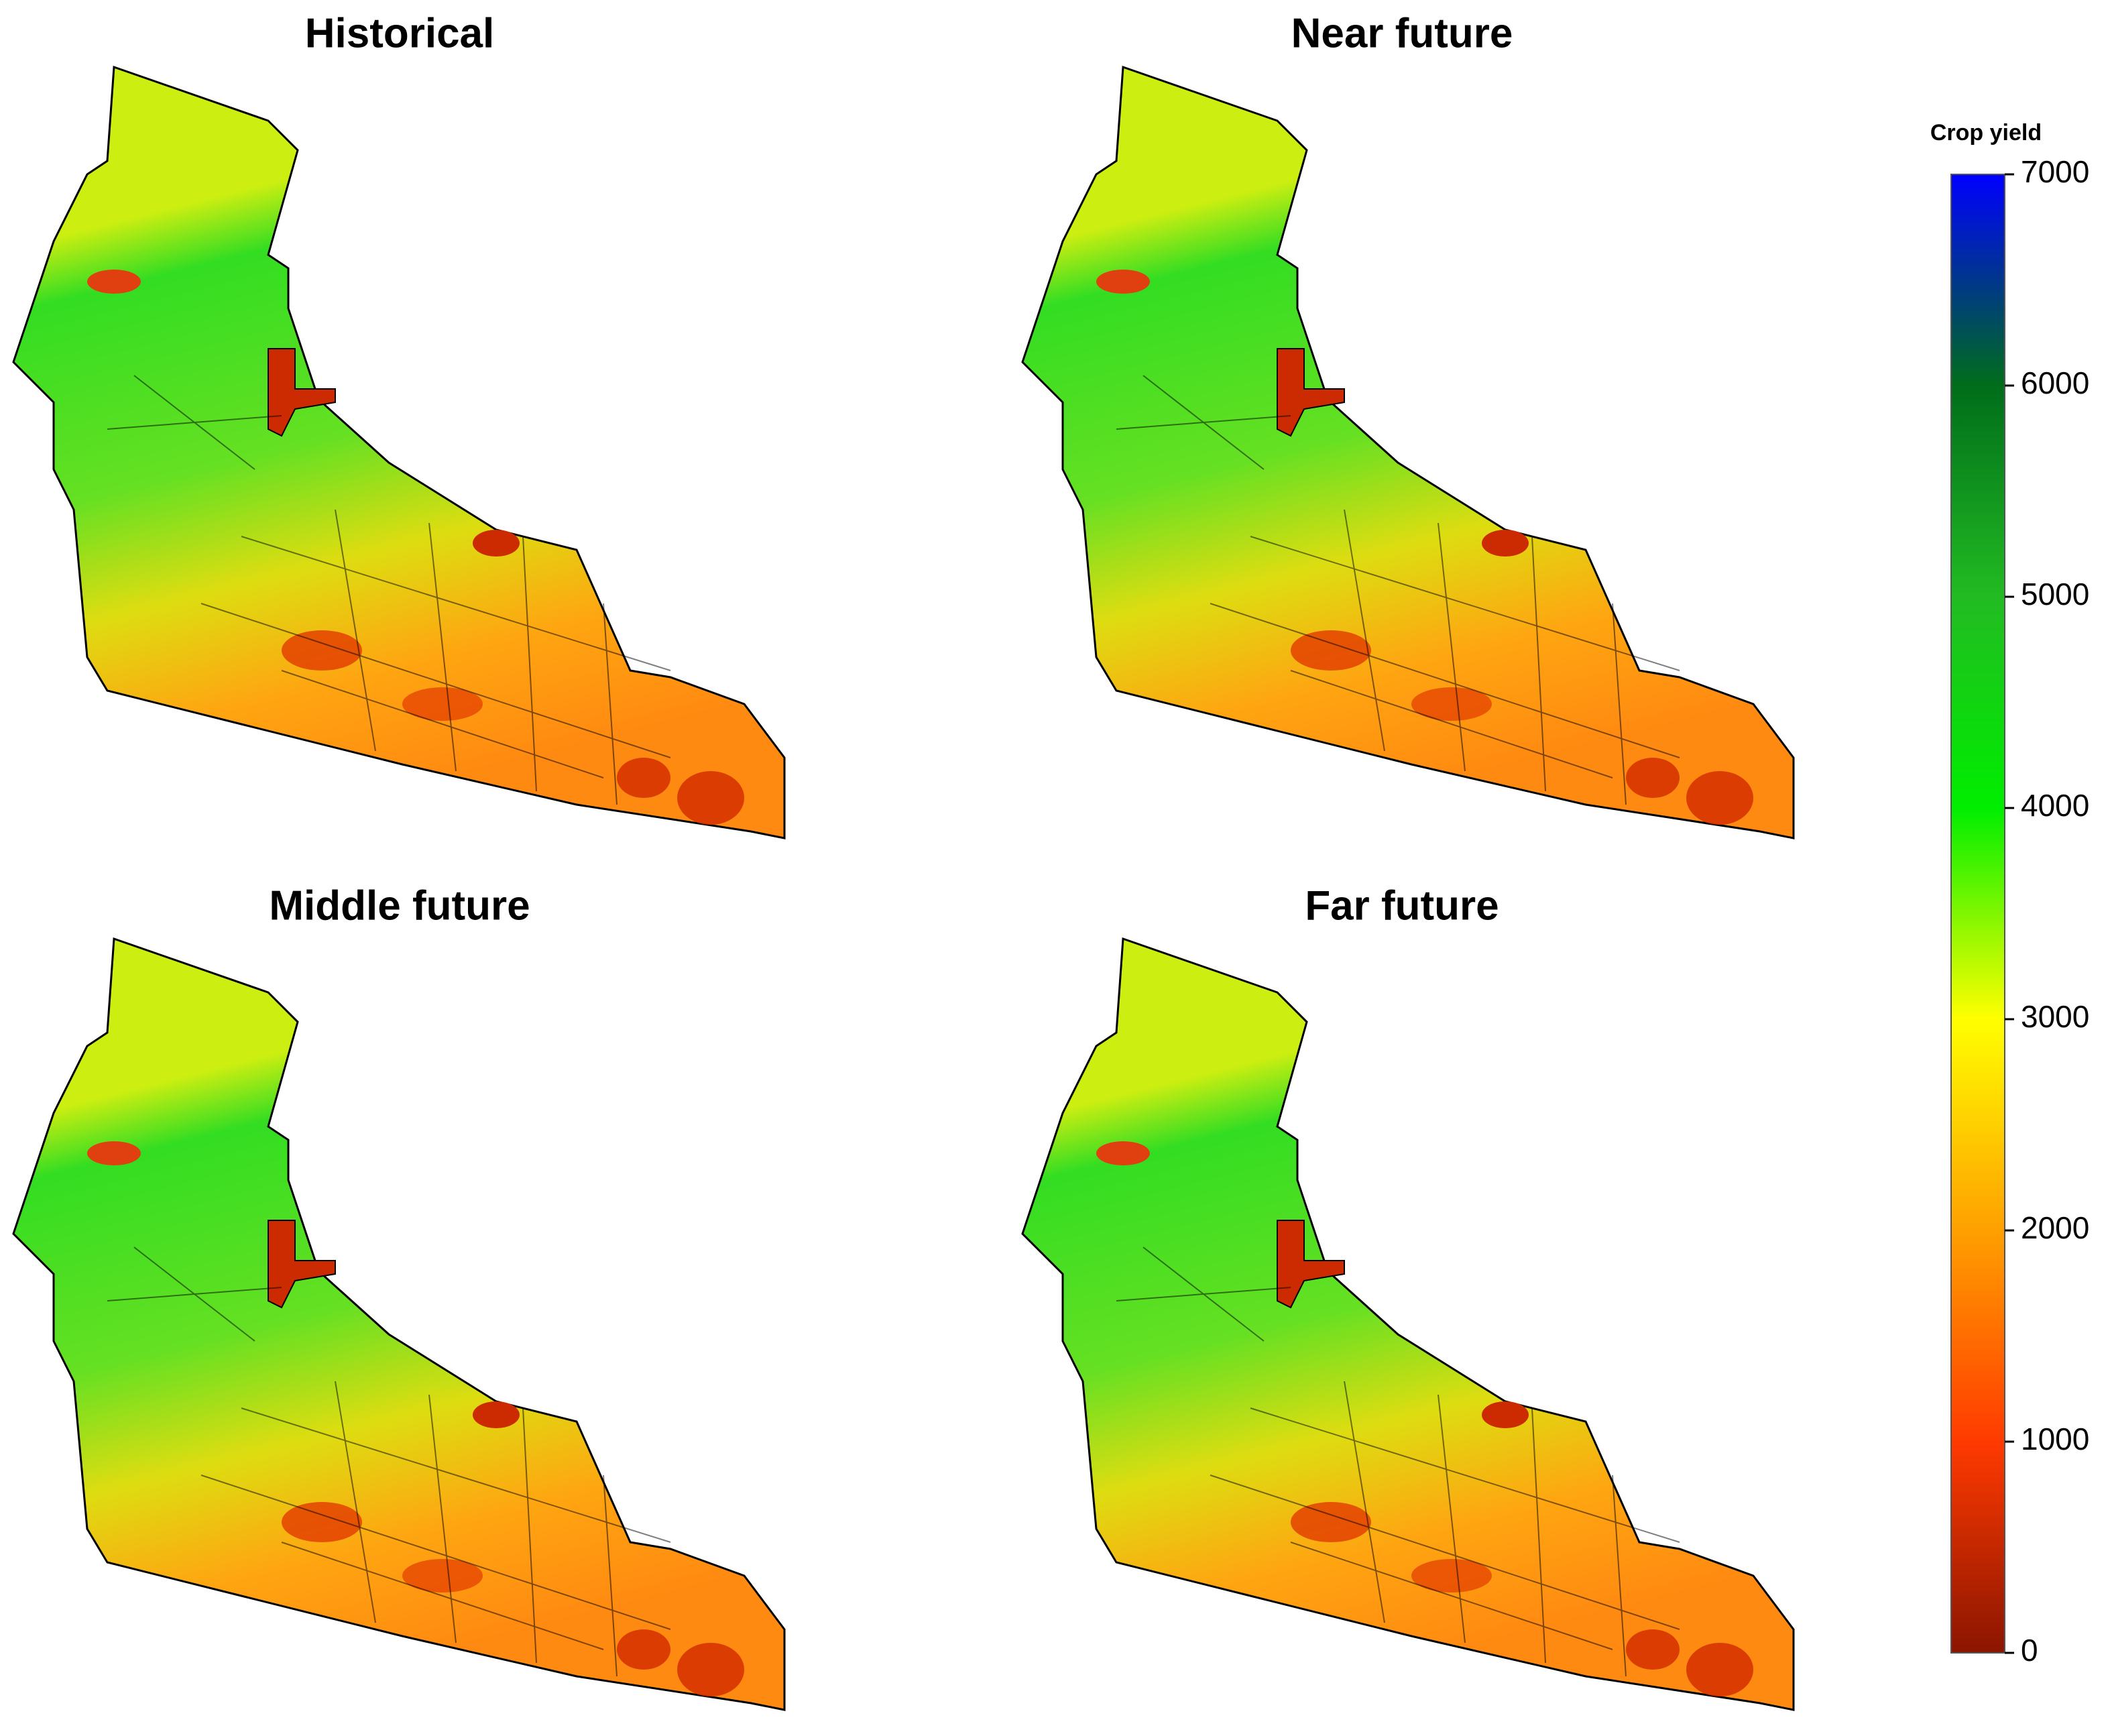  I want to click on tick-label: 6000, so click(2055, 382).